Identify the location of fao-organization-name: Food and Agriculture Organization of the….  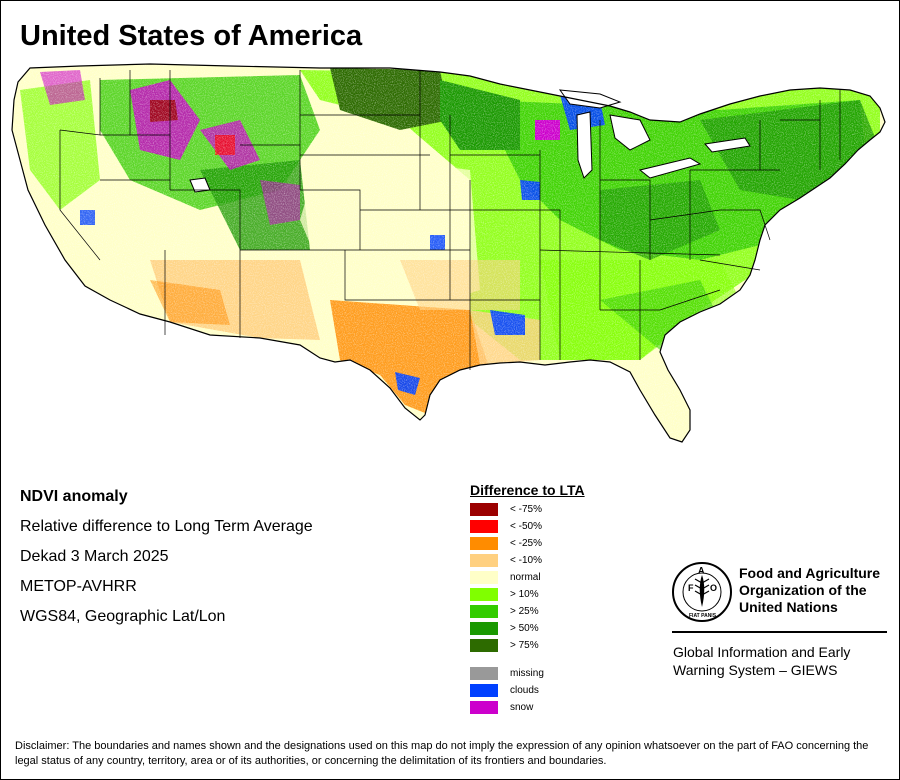
(819, 590).